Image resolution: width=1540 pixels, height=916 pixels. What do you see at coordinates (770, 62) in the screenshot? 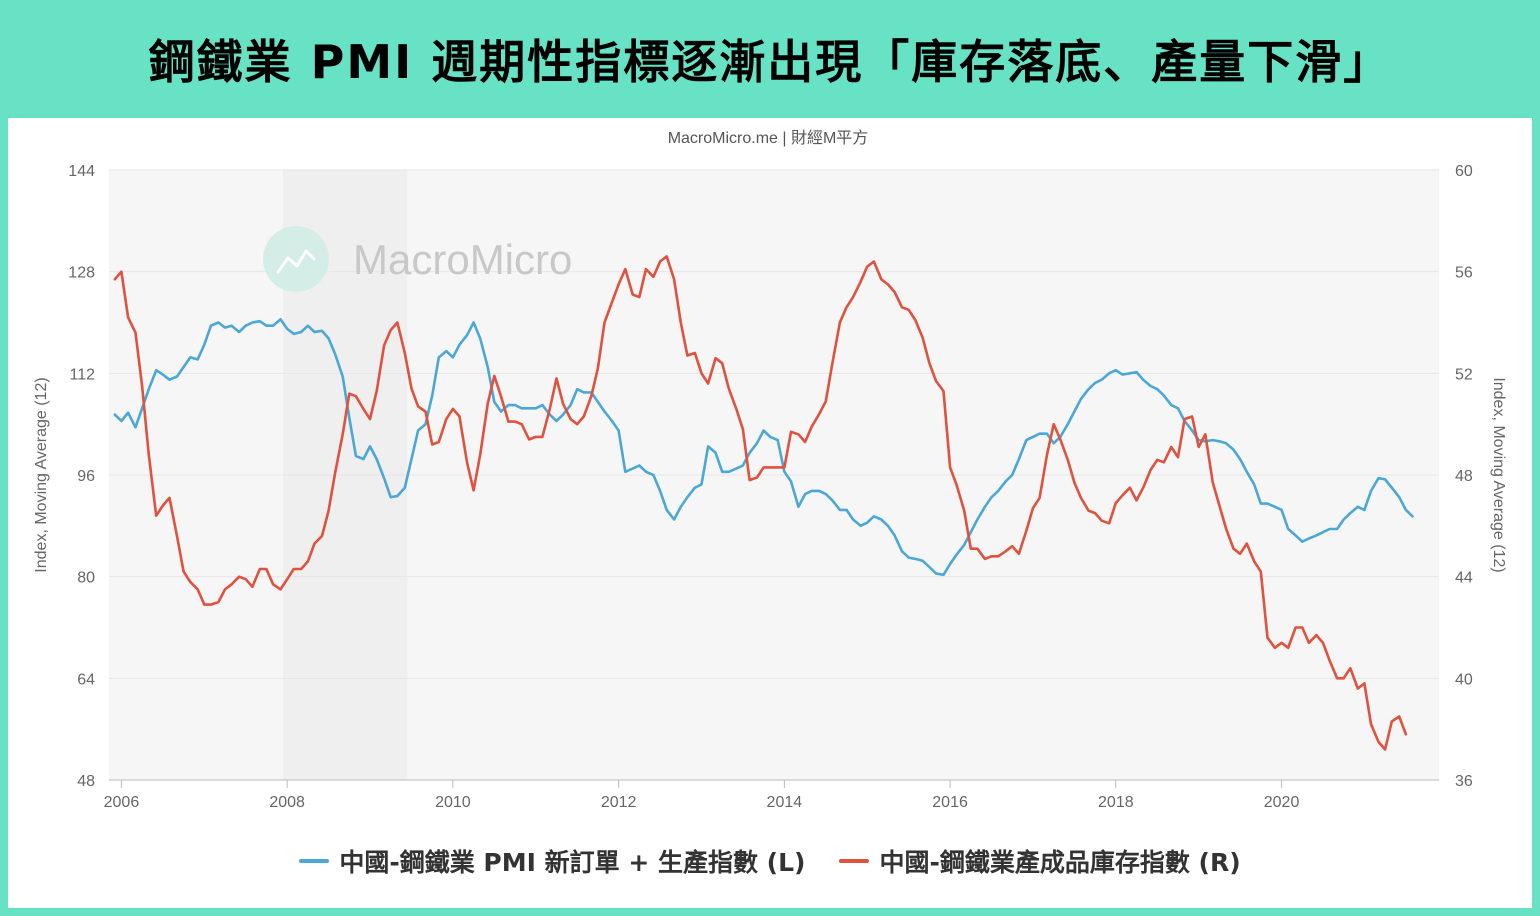
I see `headline: 鋼鐵業 PMI 週期性指標逐漸出現「庫存落底、產量下滑」` at bounding box center [770, 62].